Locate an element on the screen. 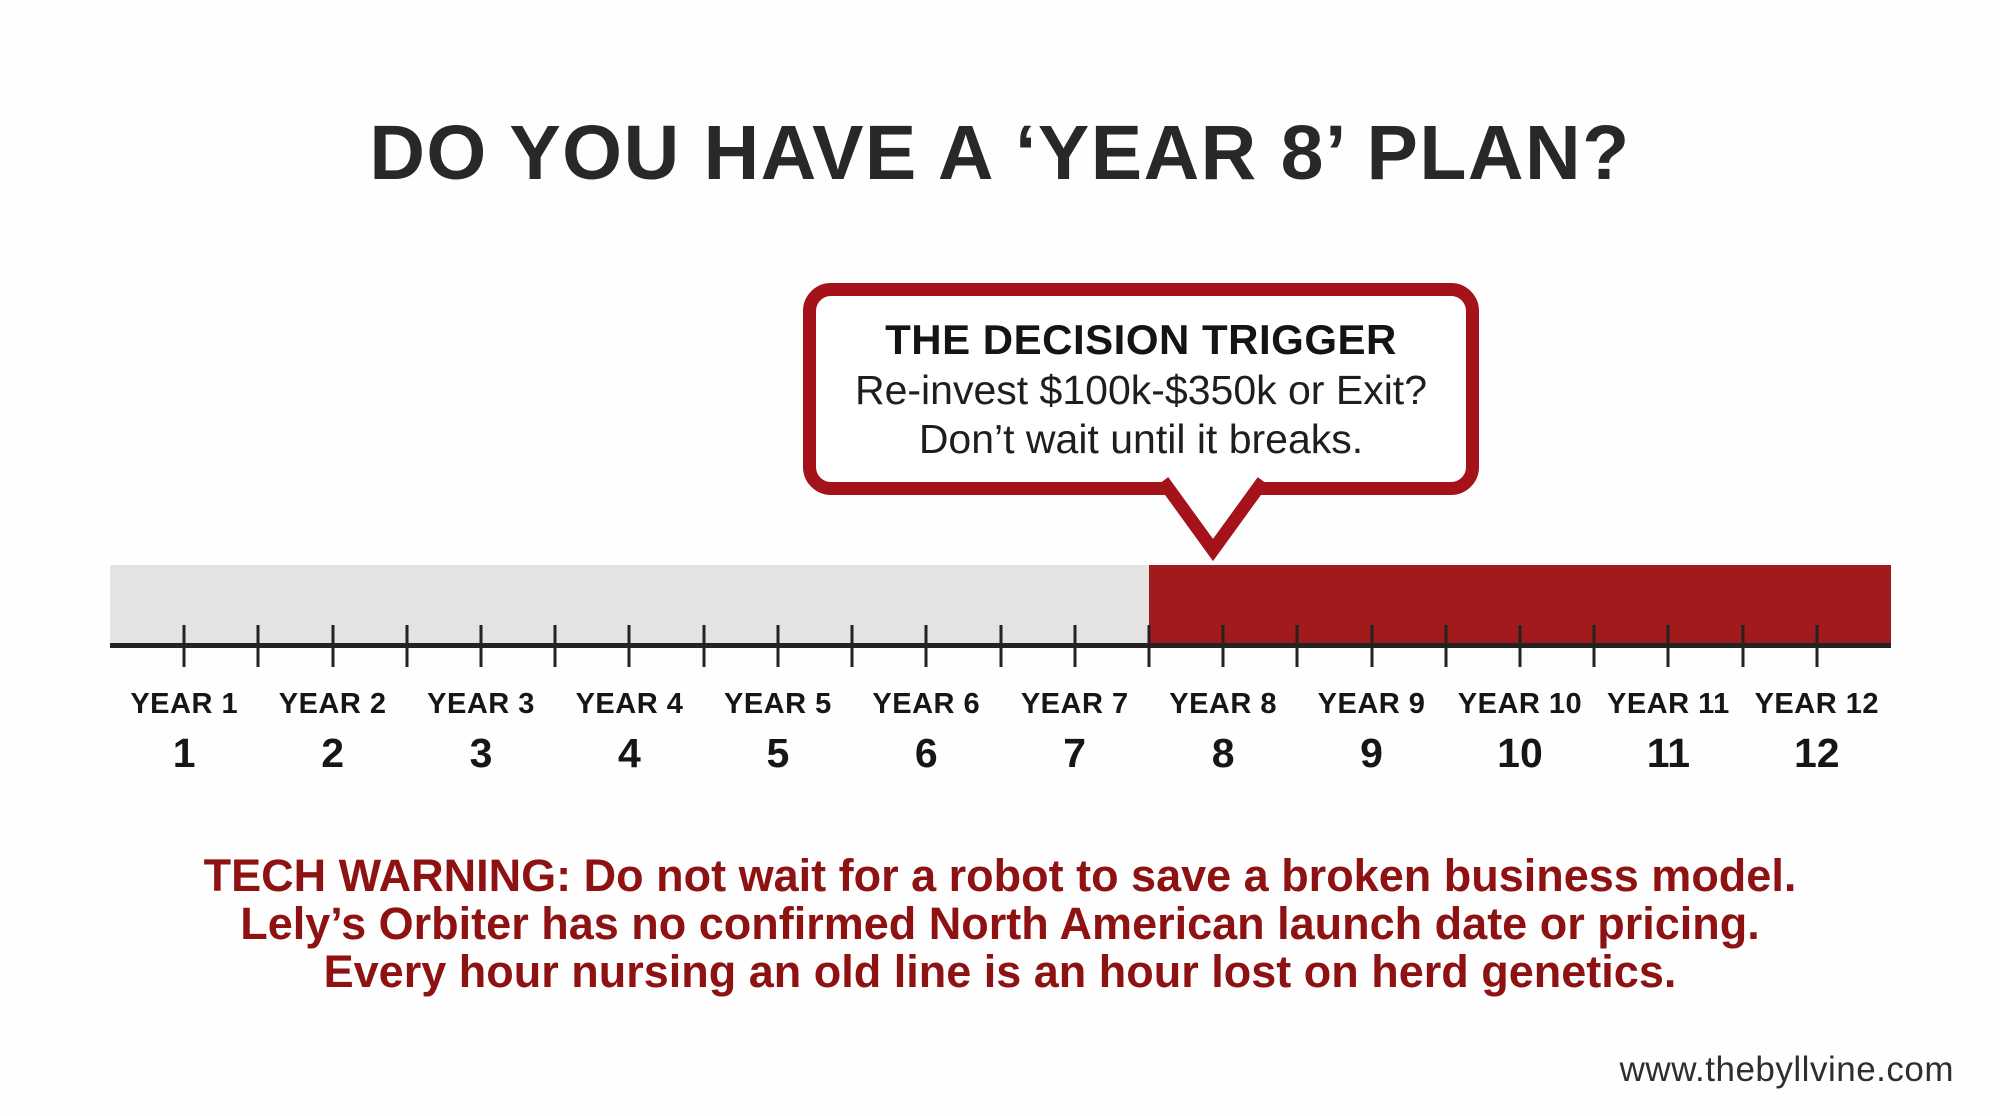 The width and height of the screenshot is (2000, 1116). callout-line-1: Re-invest $100k-$350k or Exit? is located at coordinates (1141, 390).